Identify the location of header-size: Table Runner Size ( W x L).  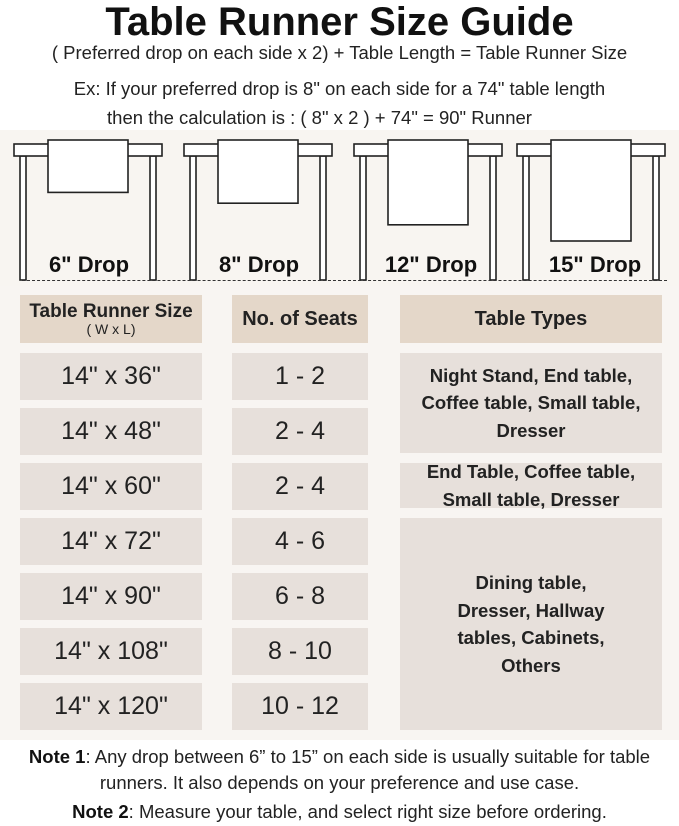
(111, 319).